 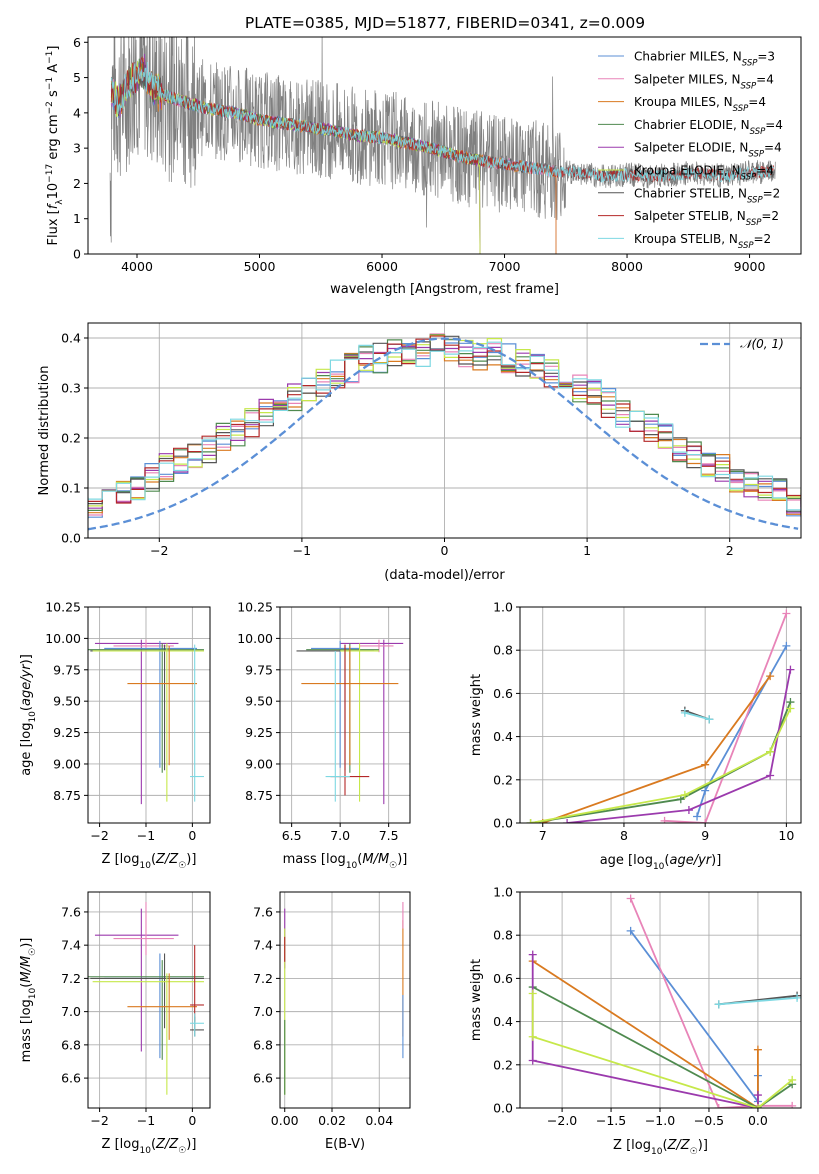 I want to click on y-axis-label: Flux [fλ10−17 erg cm−2 s−1 A−1], so click(x=55, y=146).